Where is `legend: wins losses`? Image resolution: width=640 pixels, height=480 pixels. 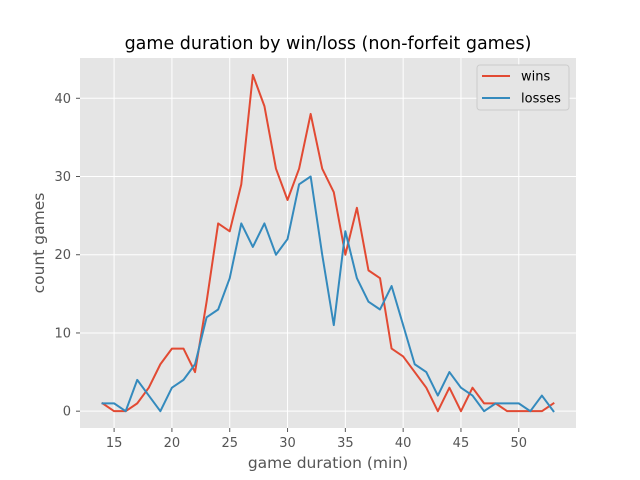 legend: wins losses is located at coordinates (523, 87).